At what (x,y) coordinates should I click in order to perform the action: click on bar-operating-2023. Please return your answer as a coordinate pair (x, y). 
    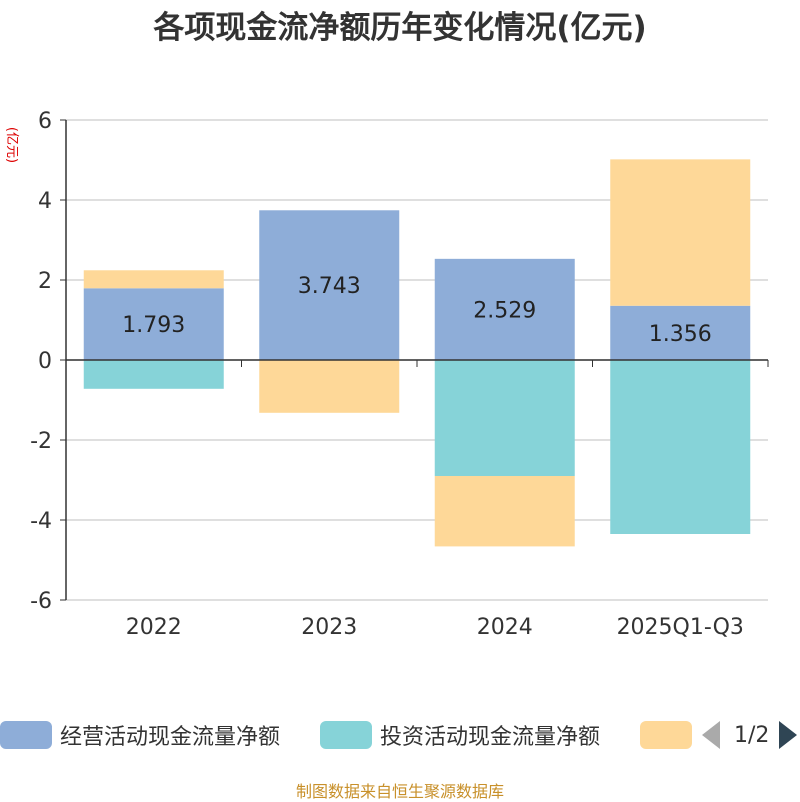
    Looking at the image, I should click on (329, 285).